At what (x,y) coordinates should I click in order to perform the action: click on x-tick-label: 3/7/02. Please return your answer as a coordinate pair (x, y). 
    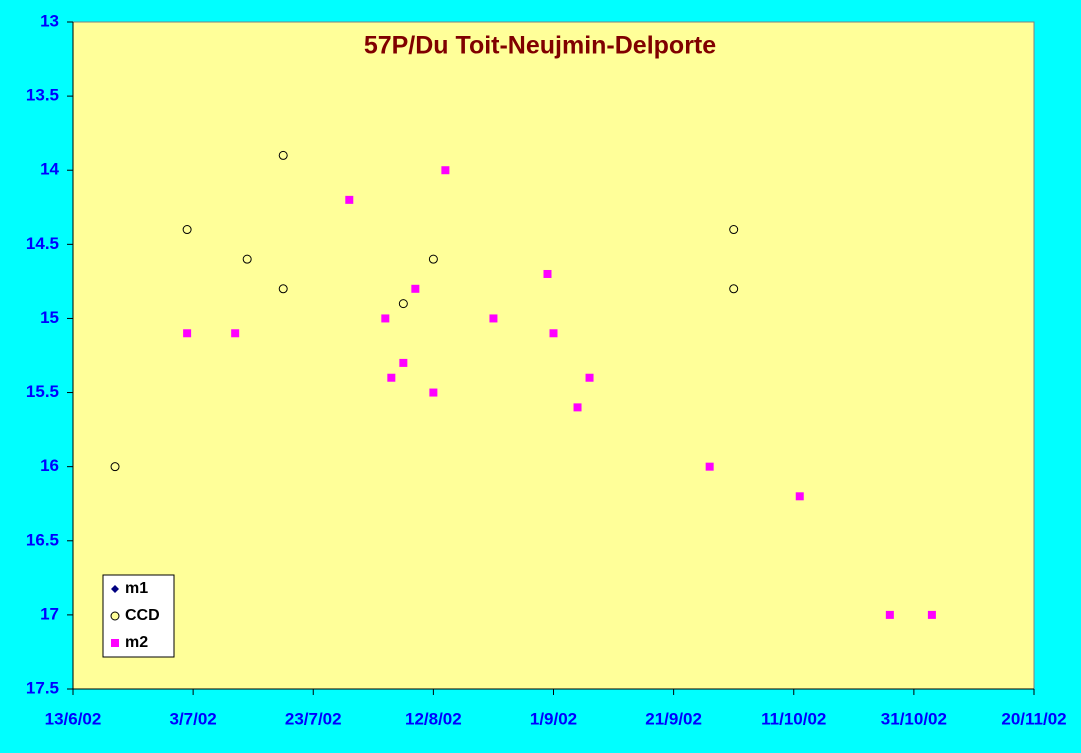
    Looking at the image, I should click on (192, 718).